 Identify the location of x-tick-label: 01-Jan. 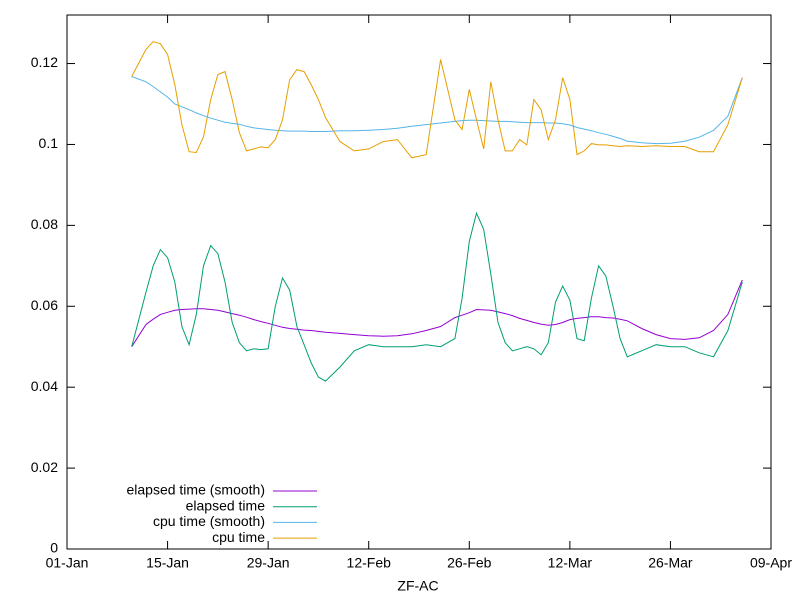
(67, 563).